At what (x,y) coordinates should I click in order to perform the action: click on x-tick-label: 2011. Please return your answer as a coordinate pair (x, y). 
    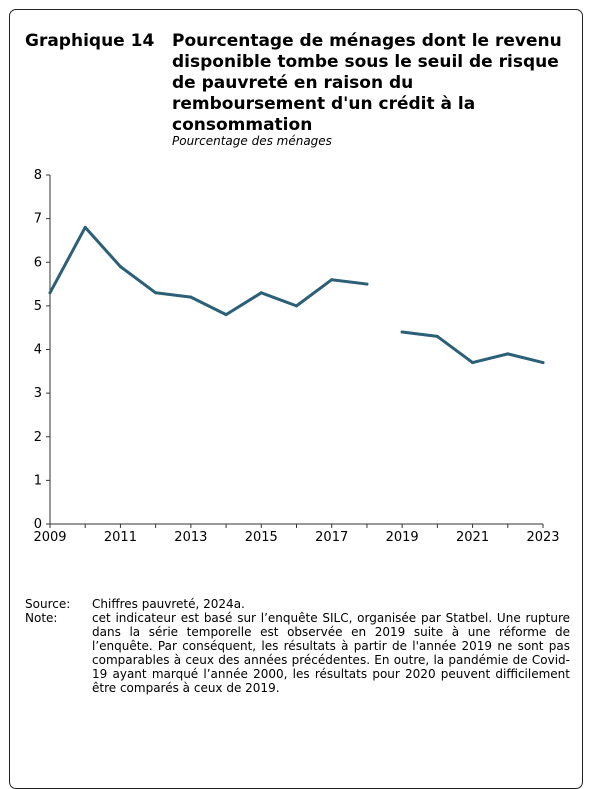
    Looking at the image, I should click on (120, 537).